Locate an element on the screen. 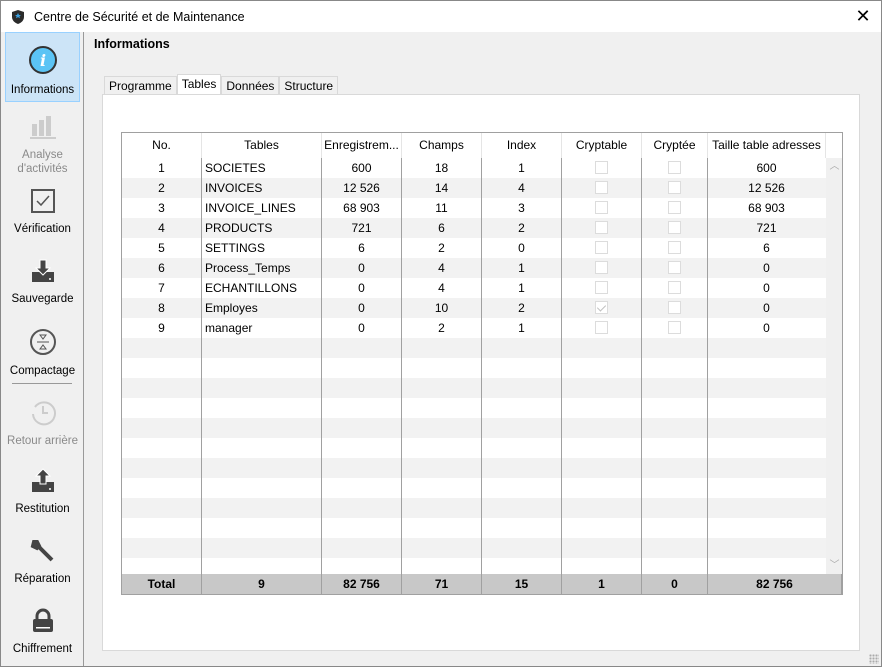  table-row: 3 INVOICE_LINES 68 903 11 3 68 903 is located at coordinates (474, 208).